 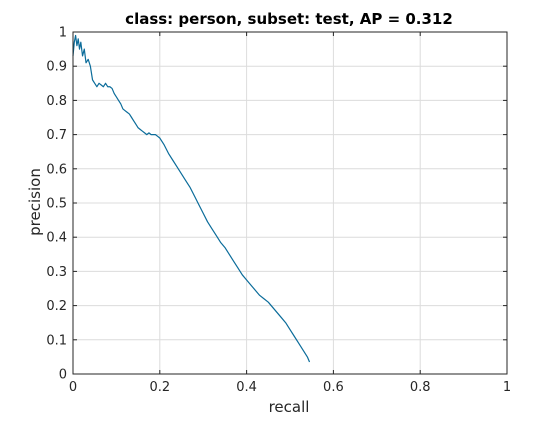 What do you see at coordinates (56, 67) in the screenshot?
I see `y-tick-label: 0.9` at bounding box center [56, 67].